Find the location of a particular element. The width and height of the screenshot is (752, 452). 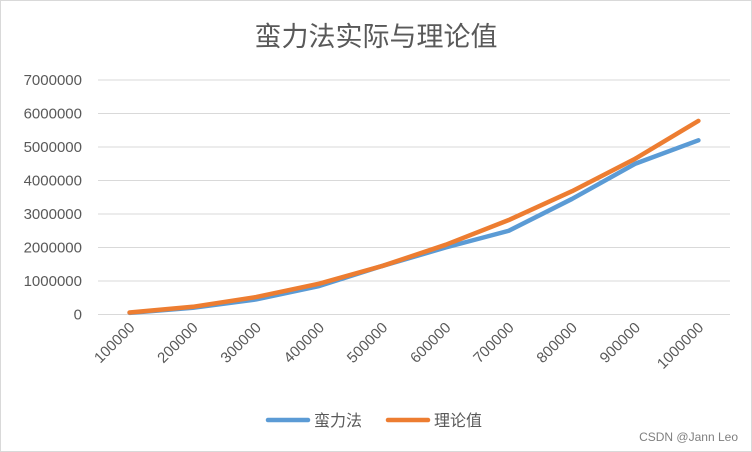

legend-label: 蛮力法 is located at coordinates (338, 420).